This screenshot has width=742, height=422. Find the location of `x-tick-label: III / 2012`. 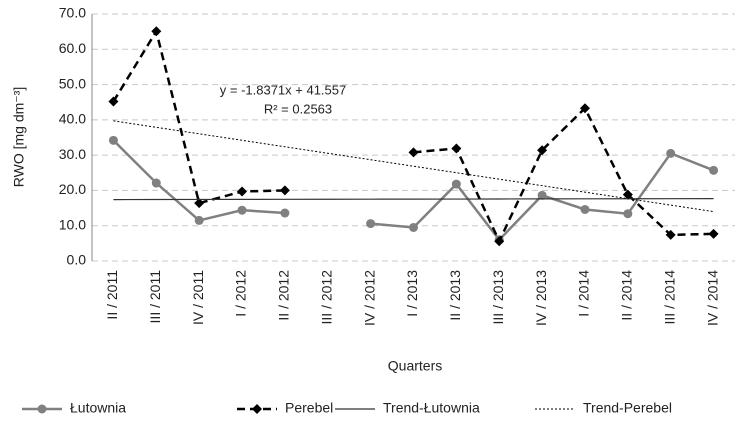

x-tick-label: III / 2012 is located at coordinates (326, 297).